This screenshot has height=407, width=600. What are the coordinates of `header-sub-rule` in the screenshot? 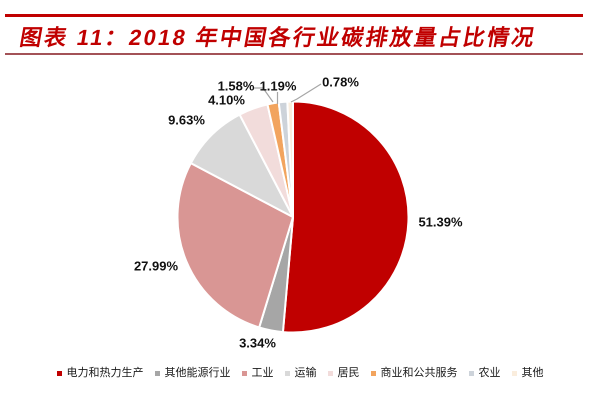 It's located at (294, 53).